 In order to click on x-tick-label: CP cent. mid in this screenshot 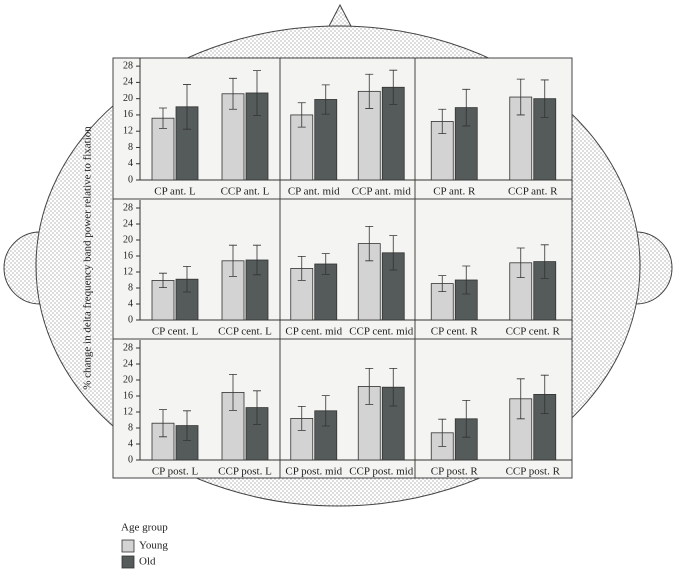, I will do `click(313, 332)`.